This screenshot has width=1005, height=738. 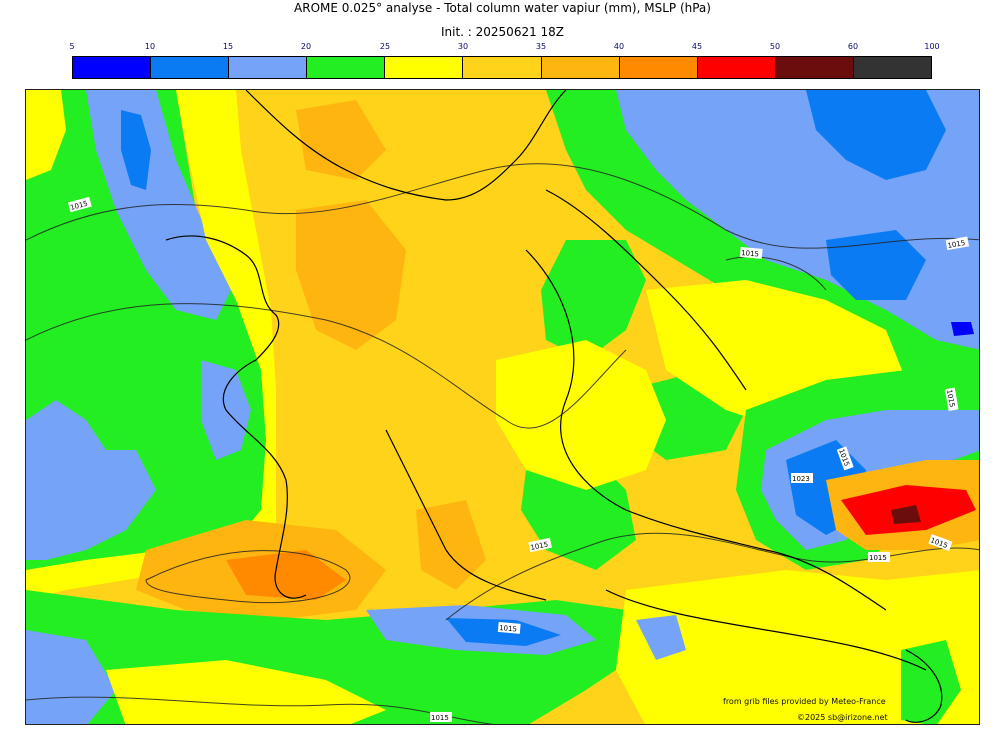 What do you see at coordinates (697, 46) in the screenshot?
I see `legend-tick: 45` at bounding box center [697, 46].